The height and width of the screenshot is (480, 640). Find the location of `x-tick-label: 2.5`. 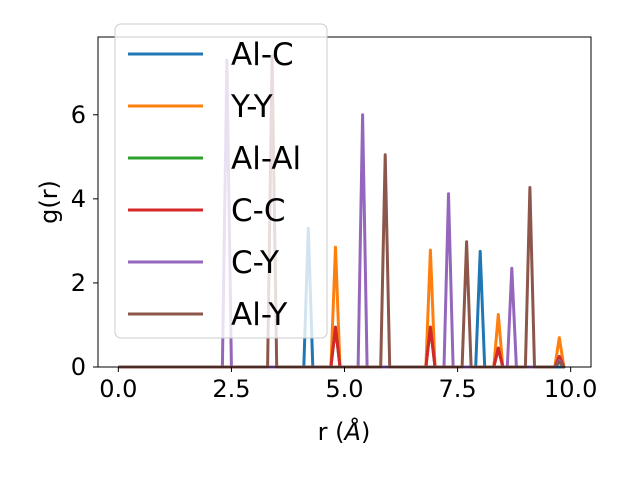

x-tick-label: 2.5 is located at coordinates (231, 389).